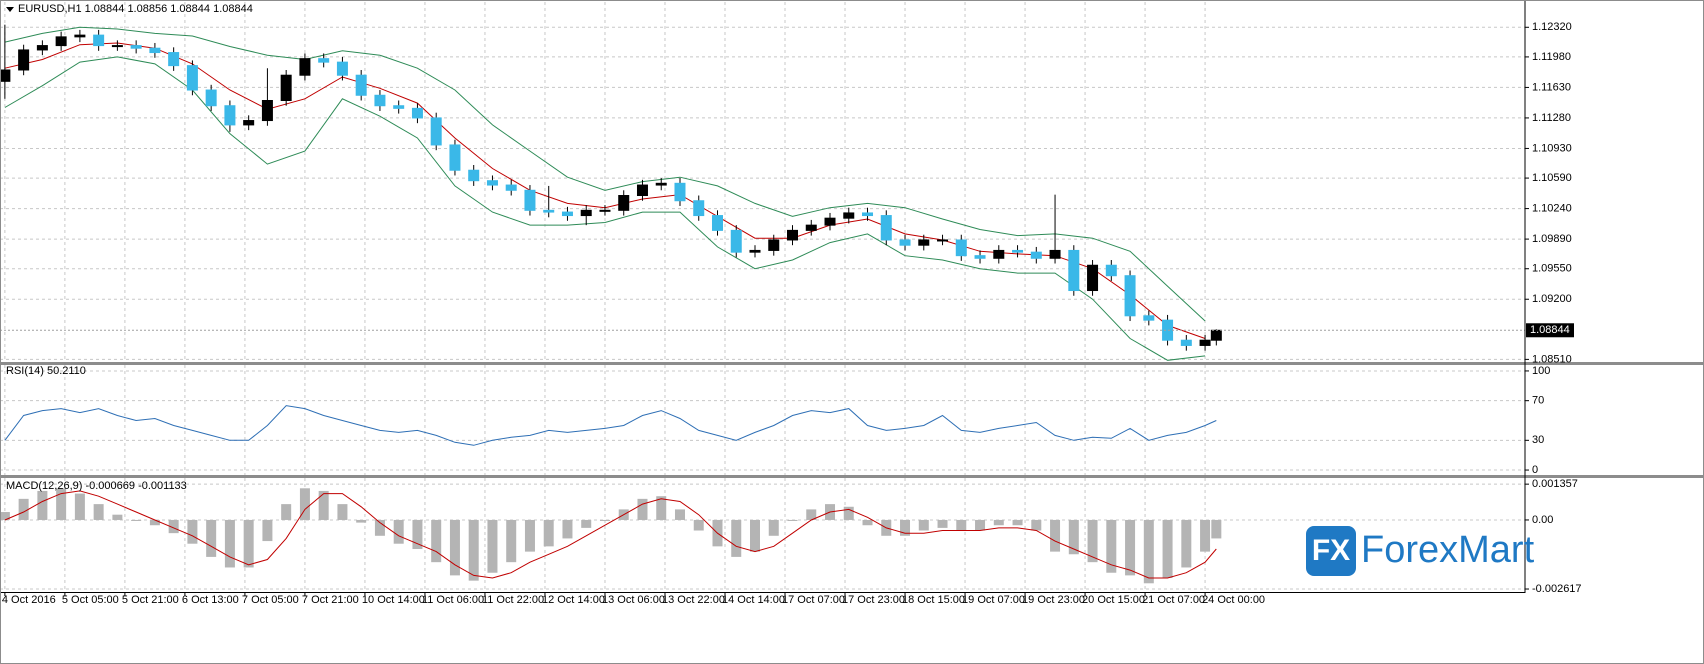  Describe the element at coordinates (1233, 600) in the screenshot. I see `x-tick-label: 24 Oct 00:00` at that location.